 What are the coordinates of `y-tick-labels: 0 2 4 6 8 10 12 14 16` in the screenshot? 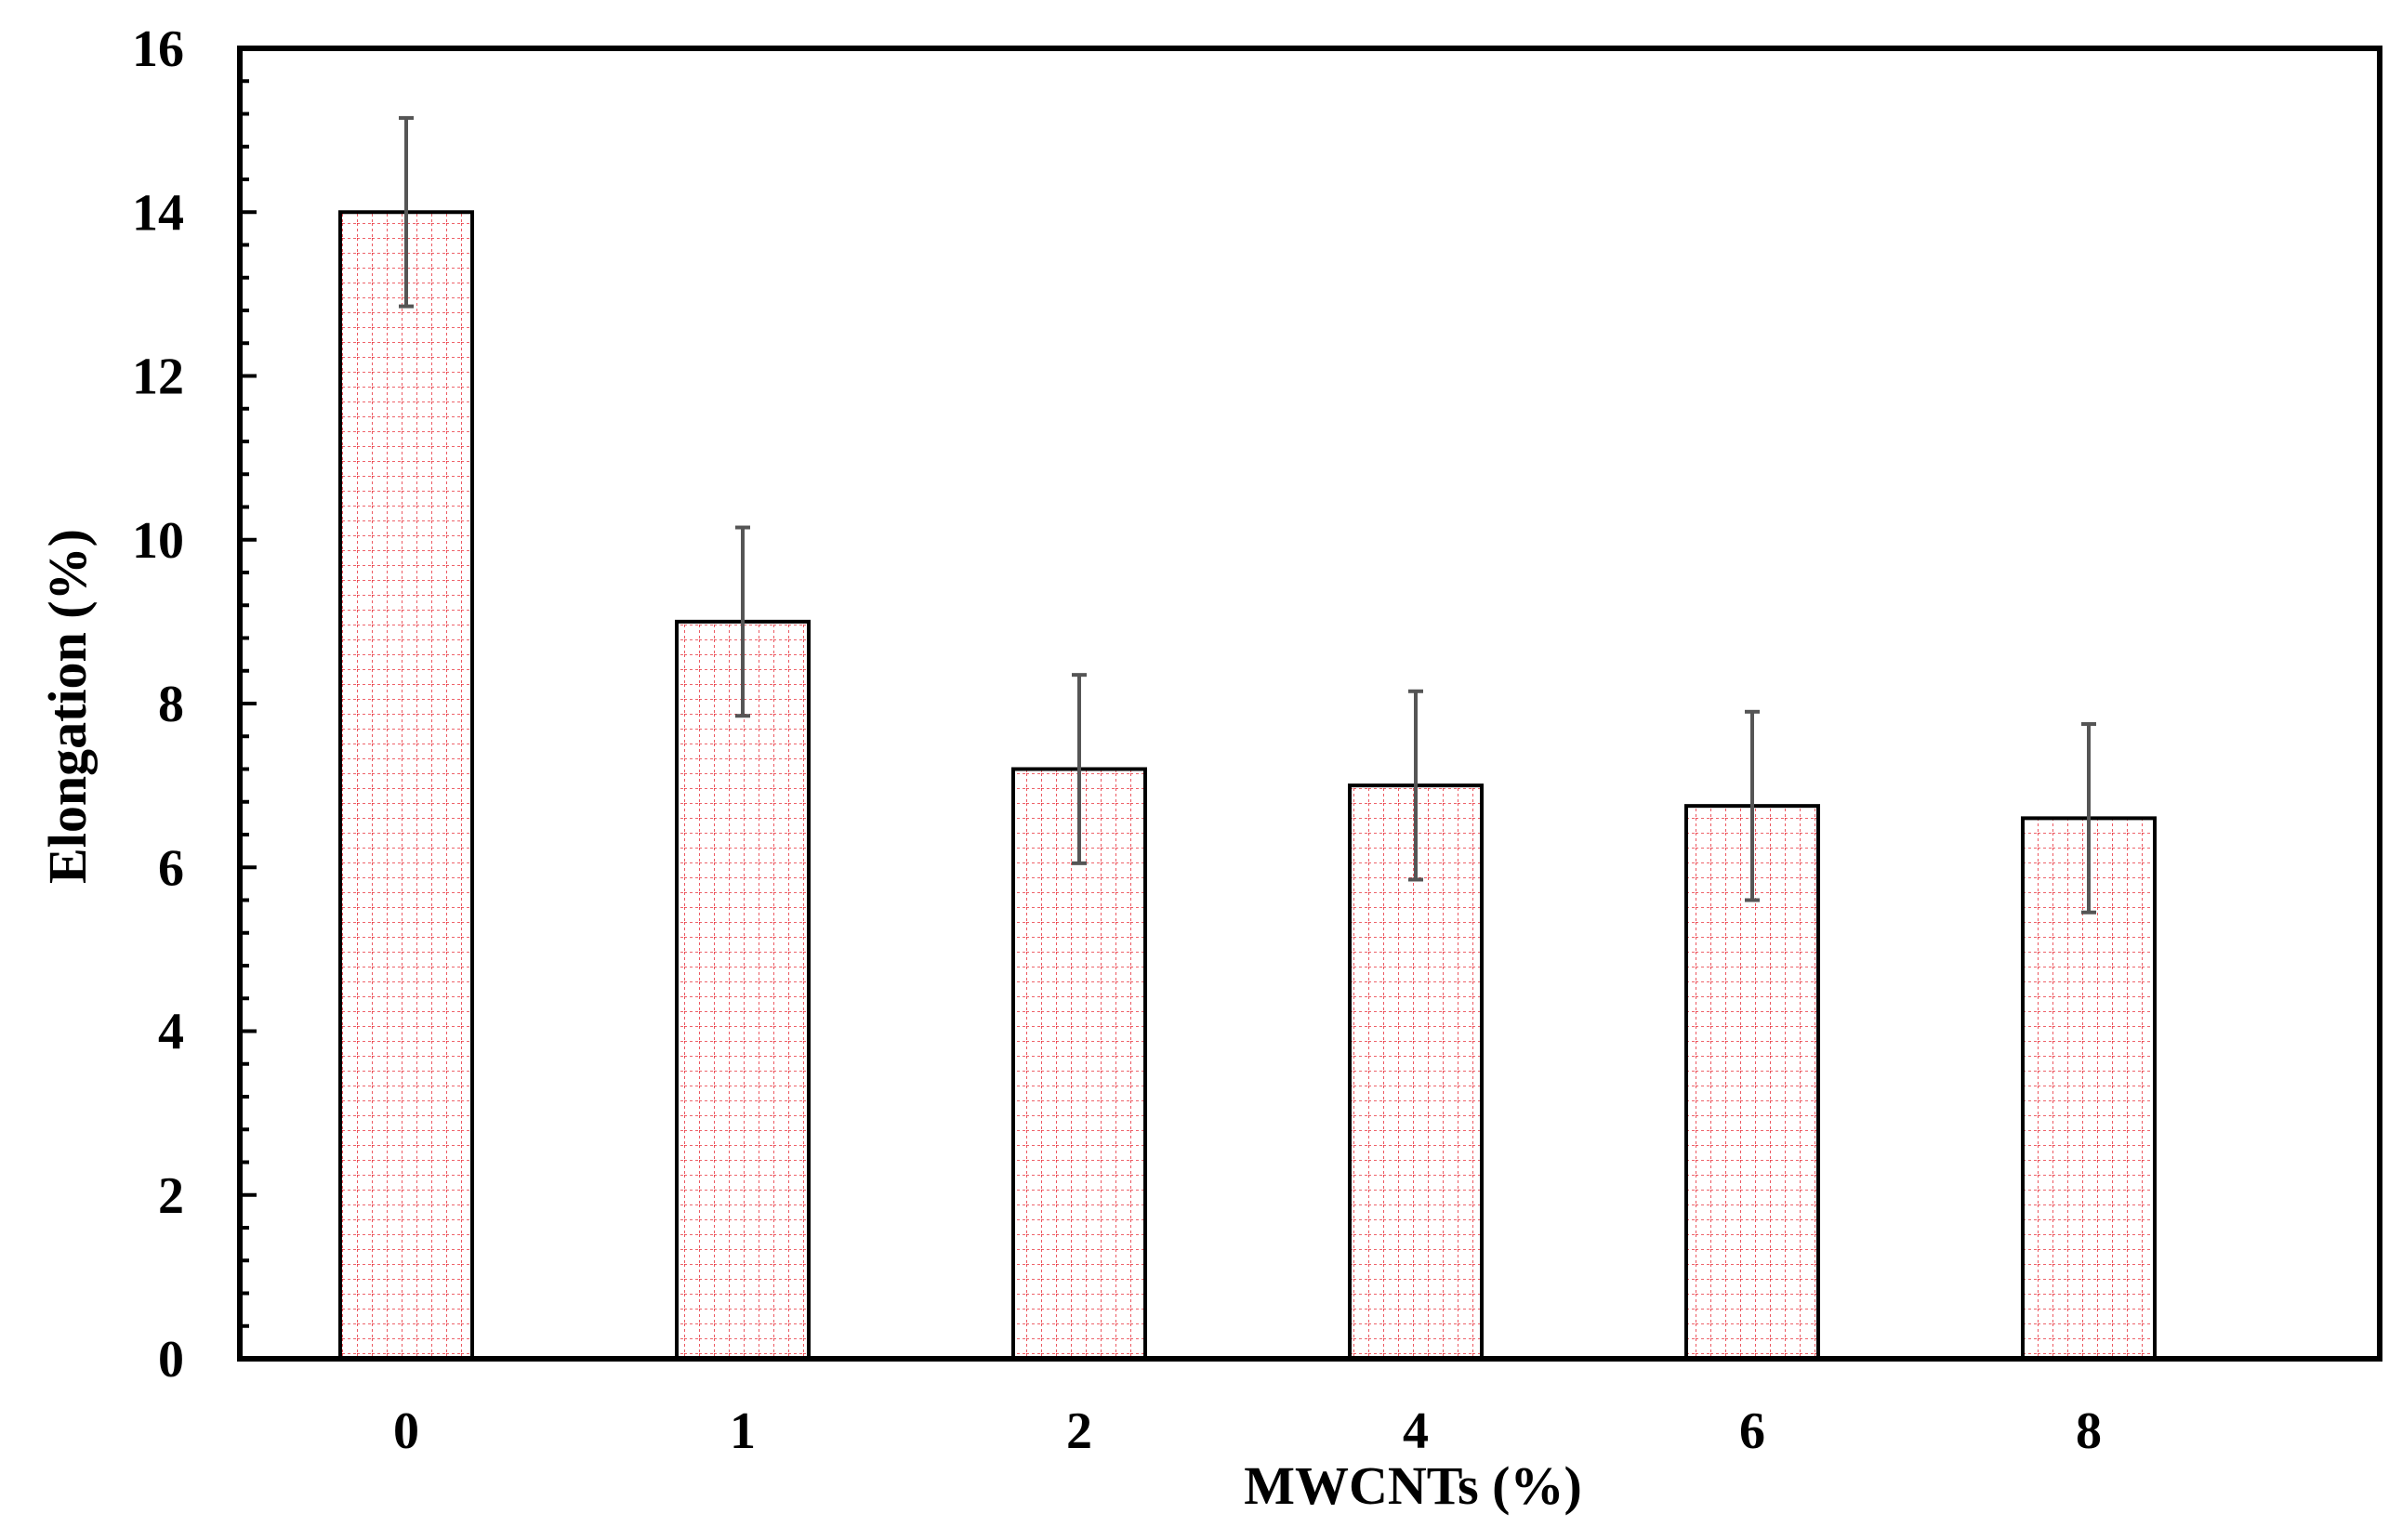 It's located at (158, 704).